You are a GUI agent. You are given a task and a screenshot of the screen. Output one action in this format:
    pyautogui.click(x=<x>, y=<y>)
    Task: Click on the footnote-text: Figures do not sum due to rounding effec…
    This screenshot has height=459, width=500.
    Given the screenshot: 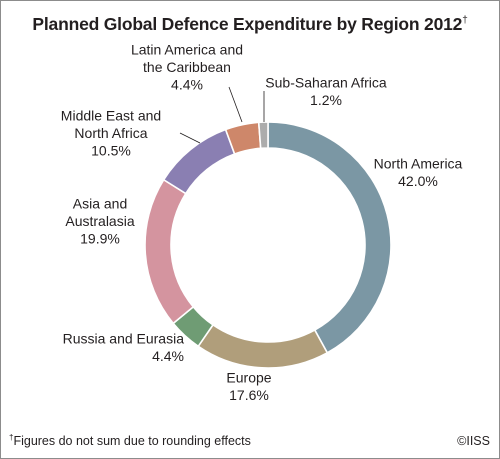 What is the action you would take?
    pyautogui.click(x=132, y=441)
    